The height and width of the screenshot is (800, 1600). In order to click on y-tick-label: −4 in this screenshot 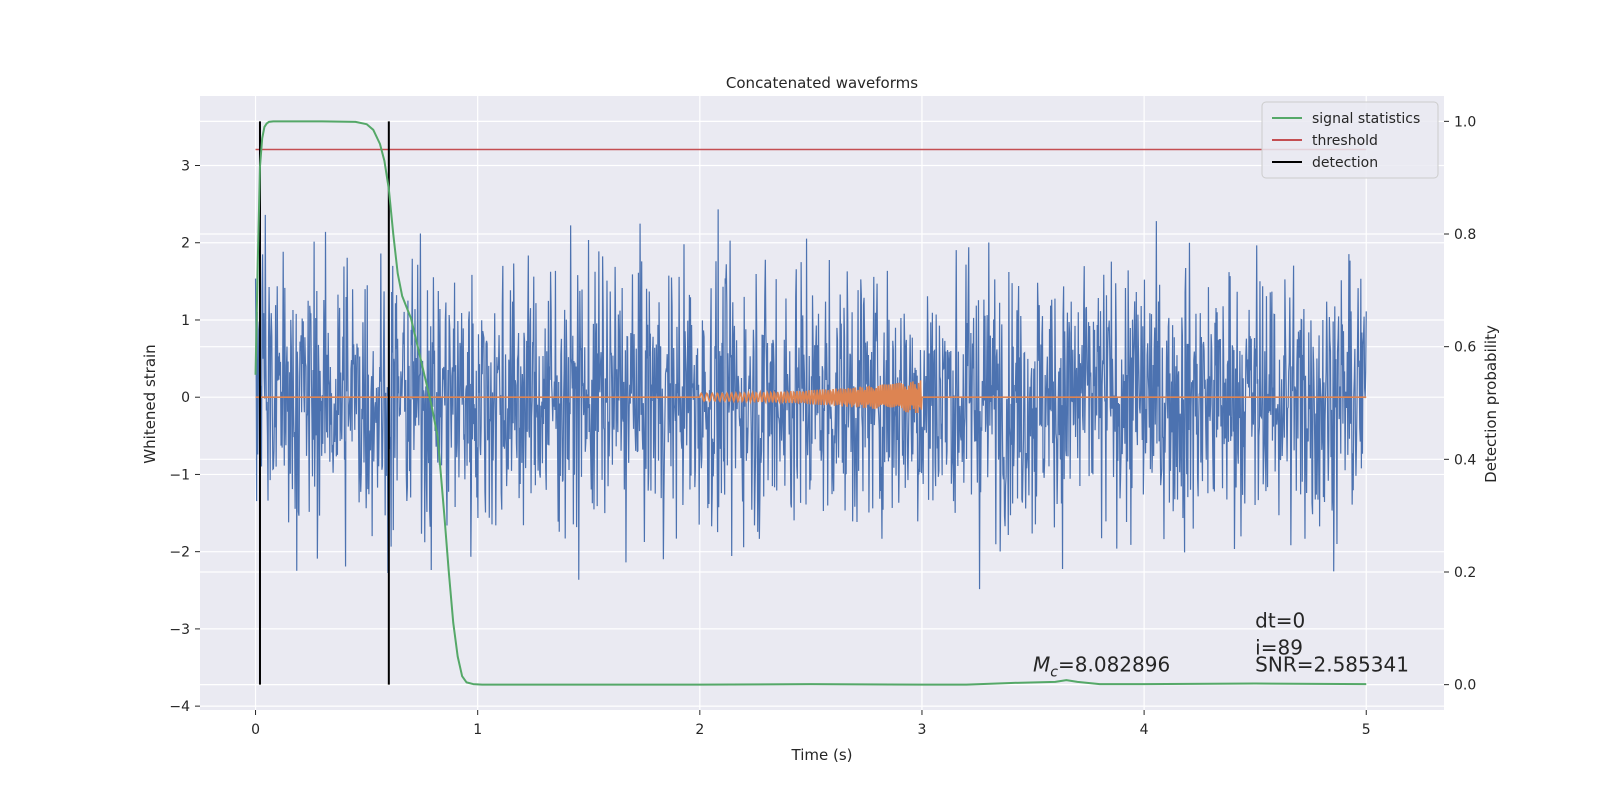, I will do `click(179, 707)`.